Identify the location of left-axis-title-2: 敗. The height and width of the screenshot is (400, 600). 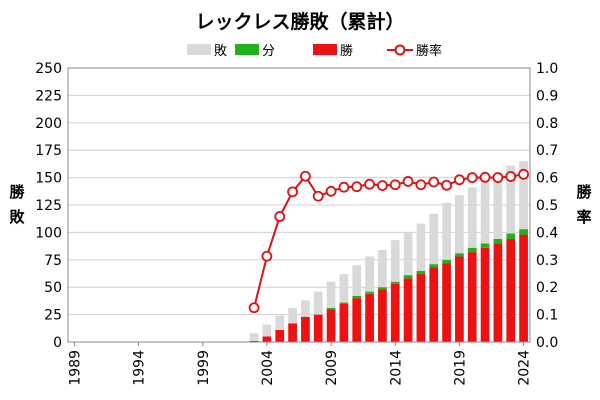
(17, 217).